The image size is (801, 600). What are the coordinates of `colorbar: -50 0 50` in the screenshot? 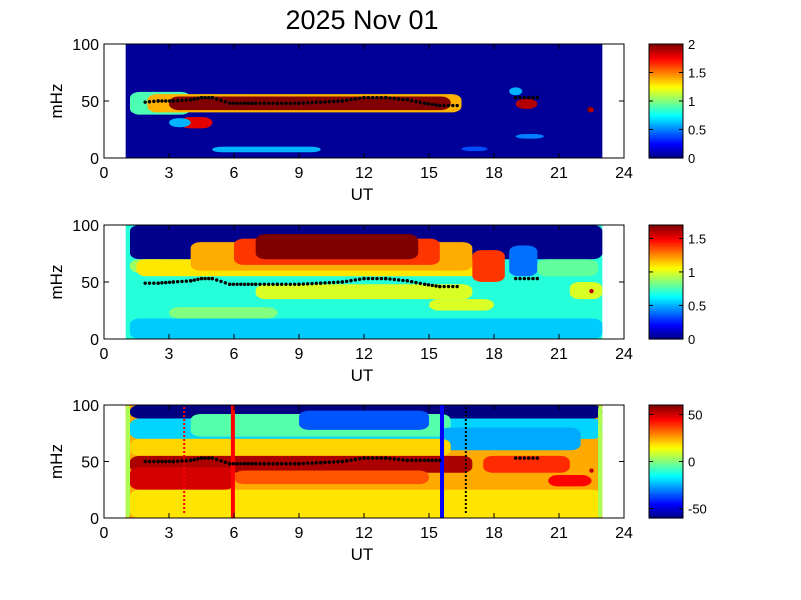 It's located at (677, 461).